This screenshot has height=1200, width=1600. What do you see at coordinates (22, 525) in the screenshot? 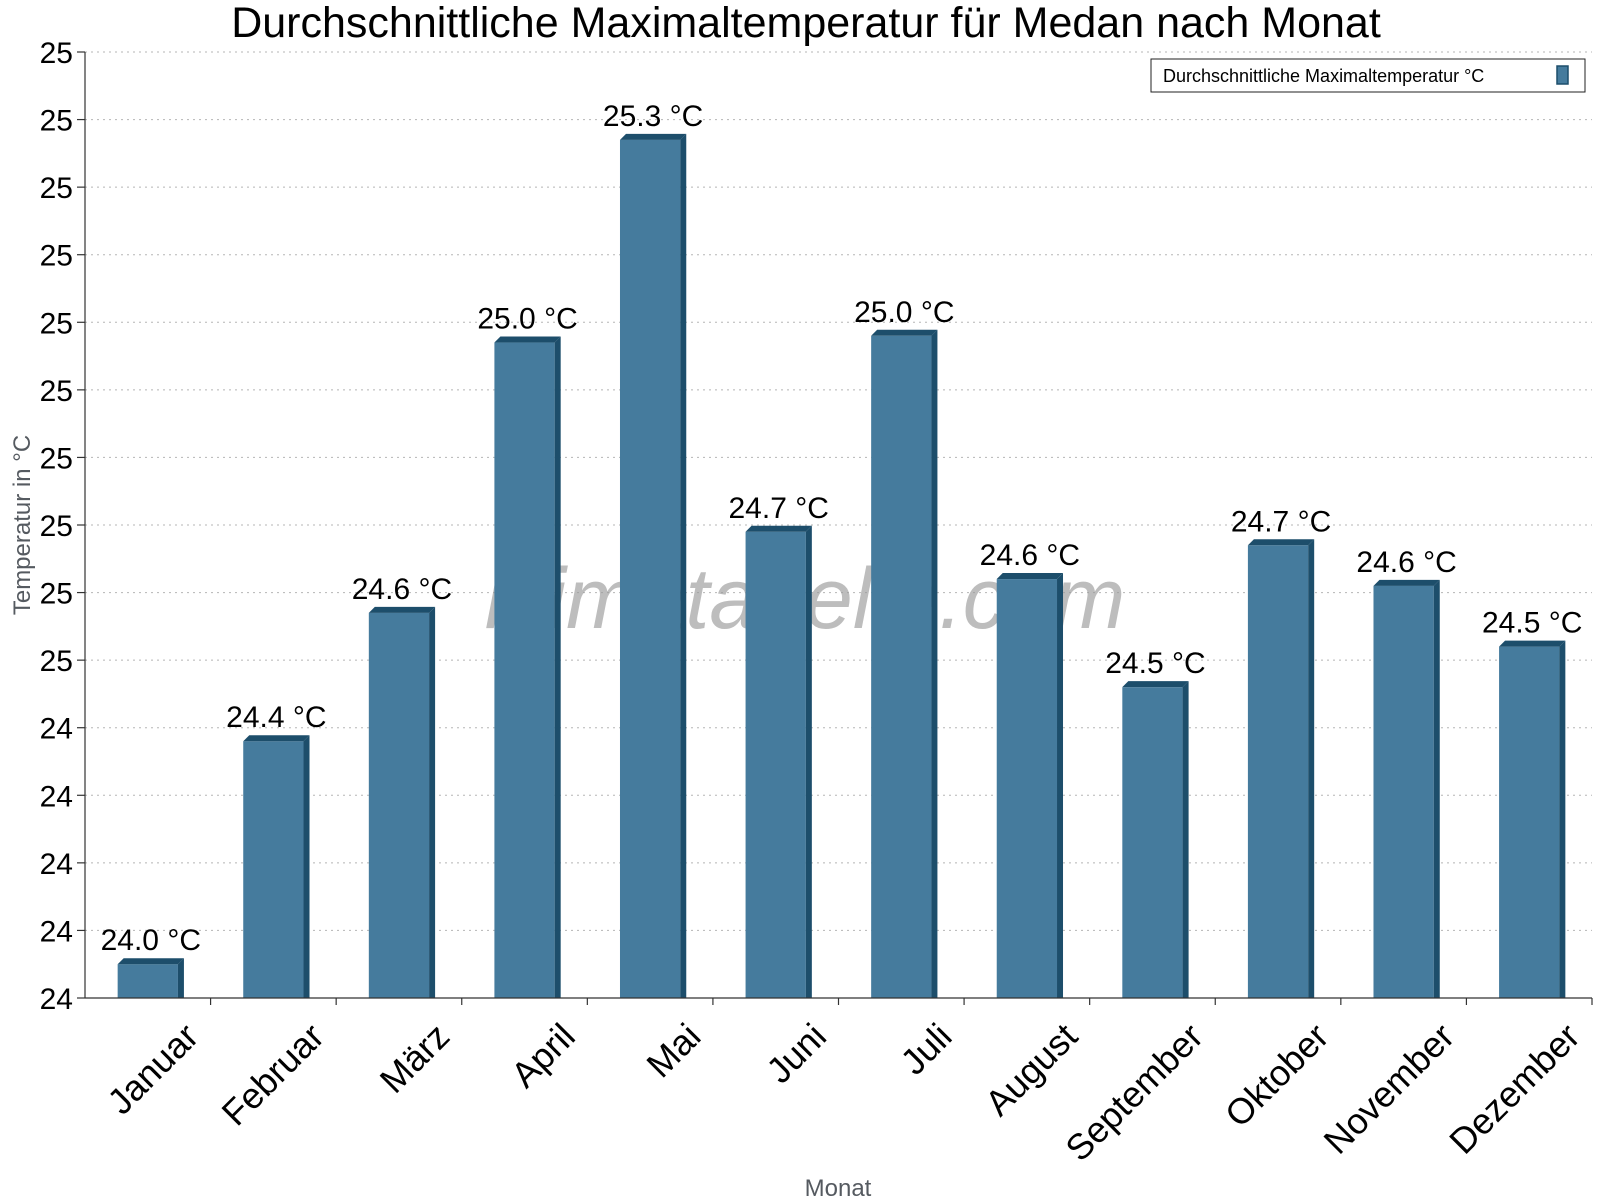
I see `y-axis-label: Temperatur in °C` at bounding box center [22, 525].